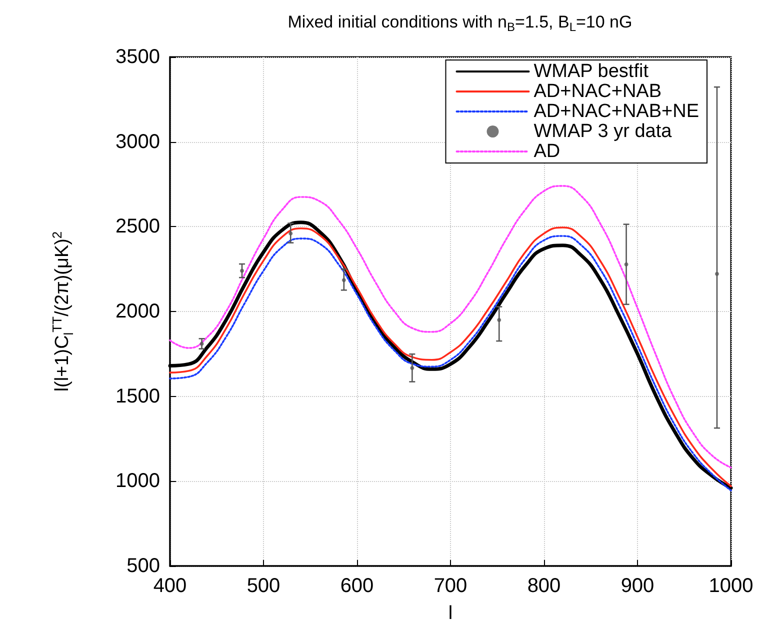  I want to click on y-tick-label: 3000, so click(138, 141).